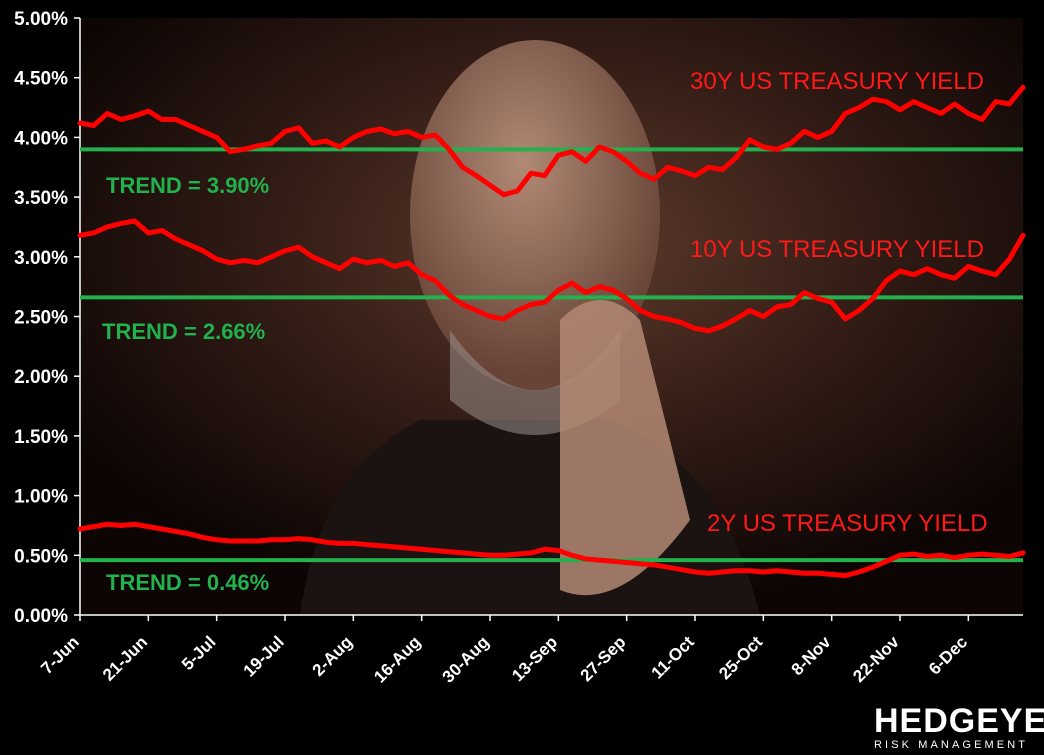  I want to click on series-label-30y: 30Y US TREASURY YIELD, so click(837, 81).